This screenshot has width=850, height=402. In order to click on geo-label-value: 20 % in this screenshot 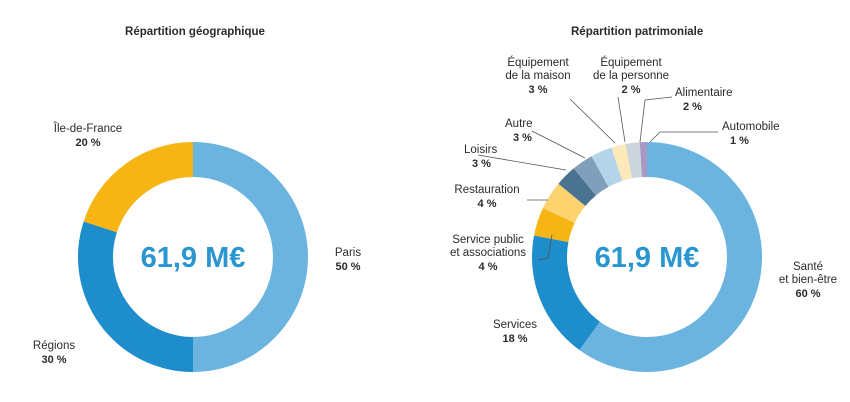, I will do `click(87, 143)`.